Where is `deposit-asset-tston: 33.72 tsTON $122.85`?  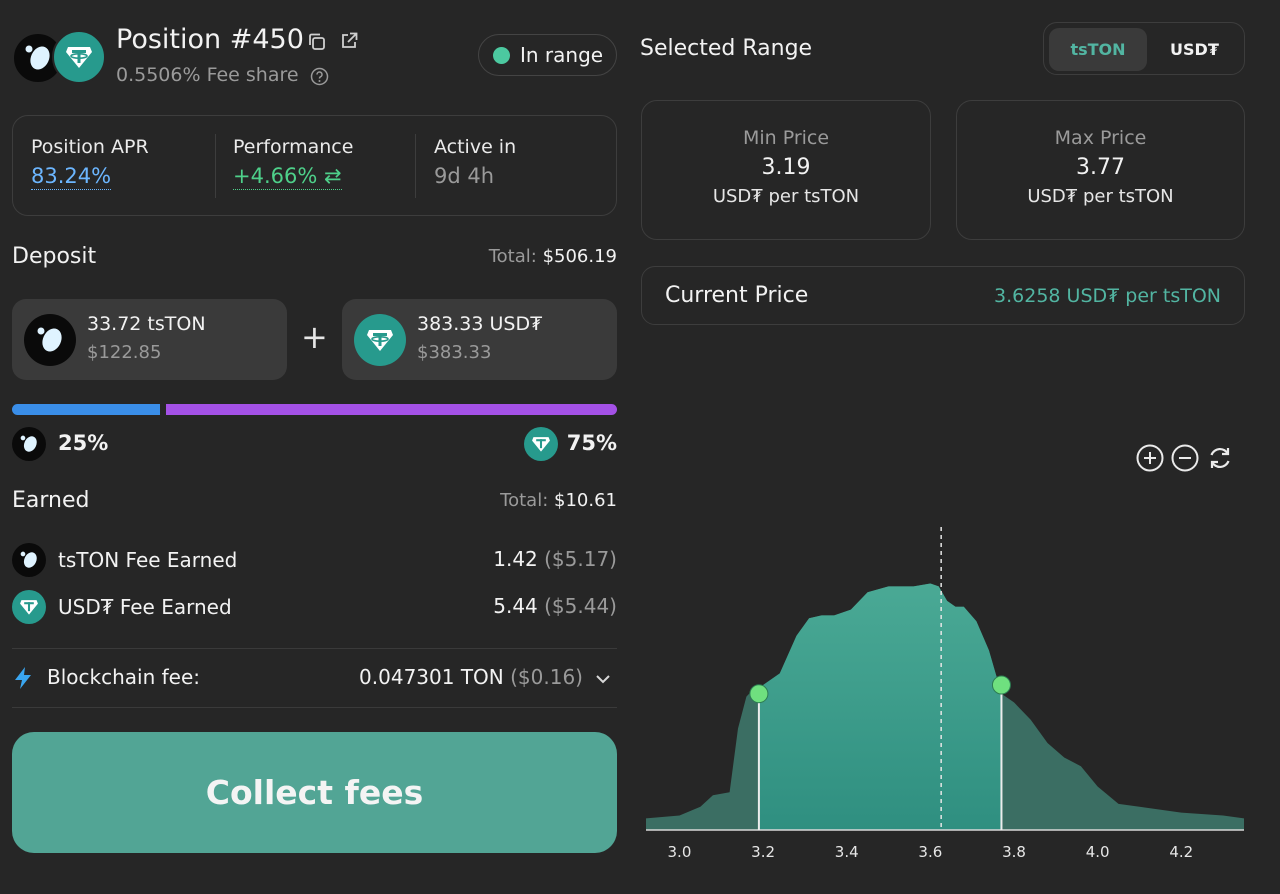 deposit-asset-tston: 33.72 tsTON $122.85 is located at coordinates (149, 339).